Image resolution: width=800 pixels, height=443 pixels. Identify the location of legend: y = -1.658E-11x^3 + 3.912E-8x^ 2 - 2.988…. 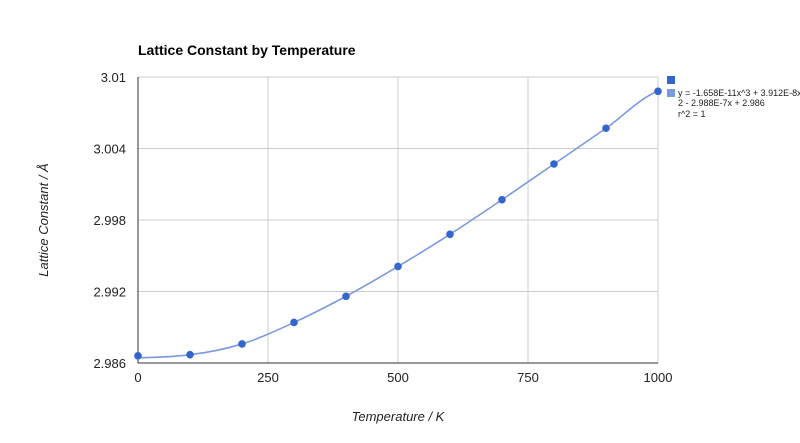
(733, 97).